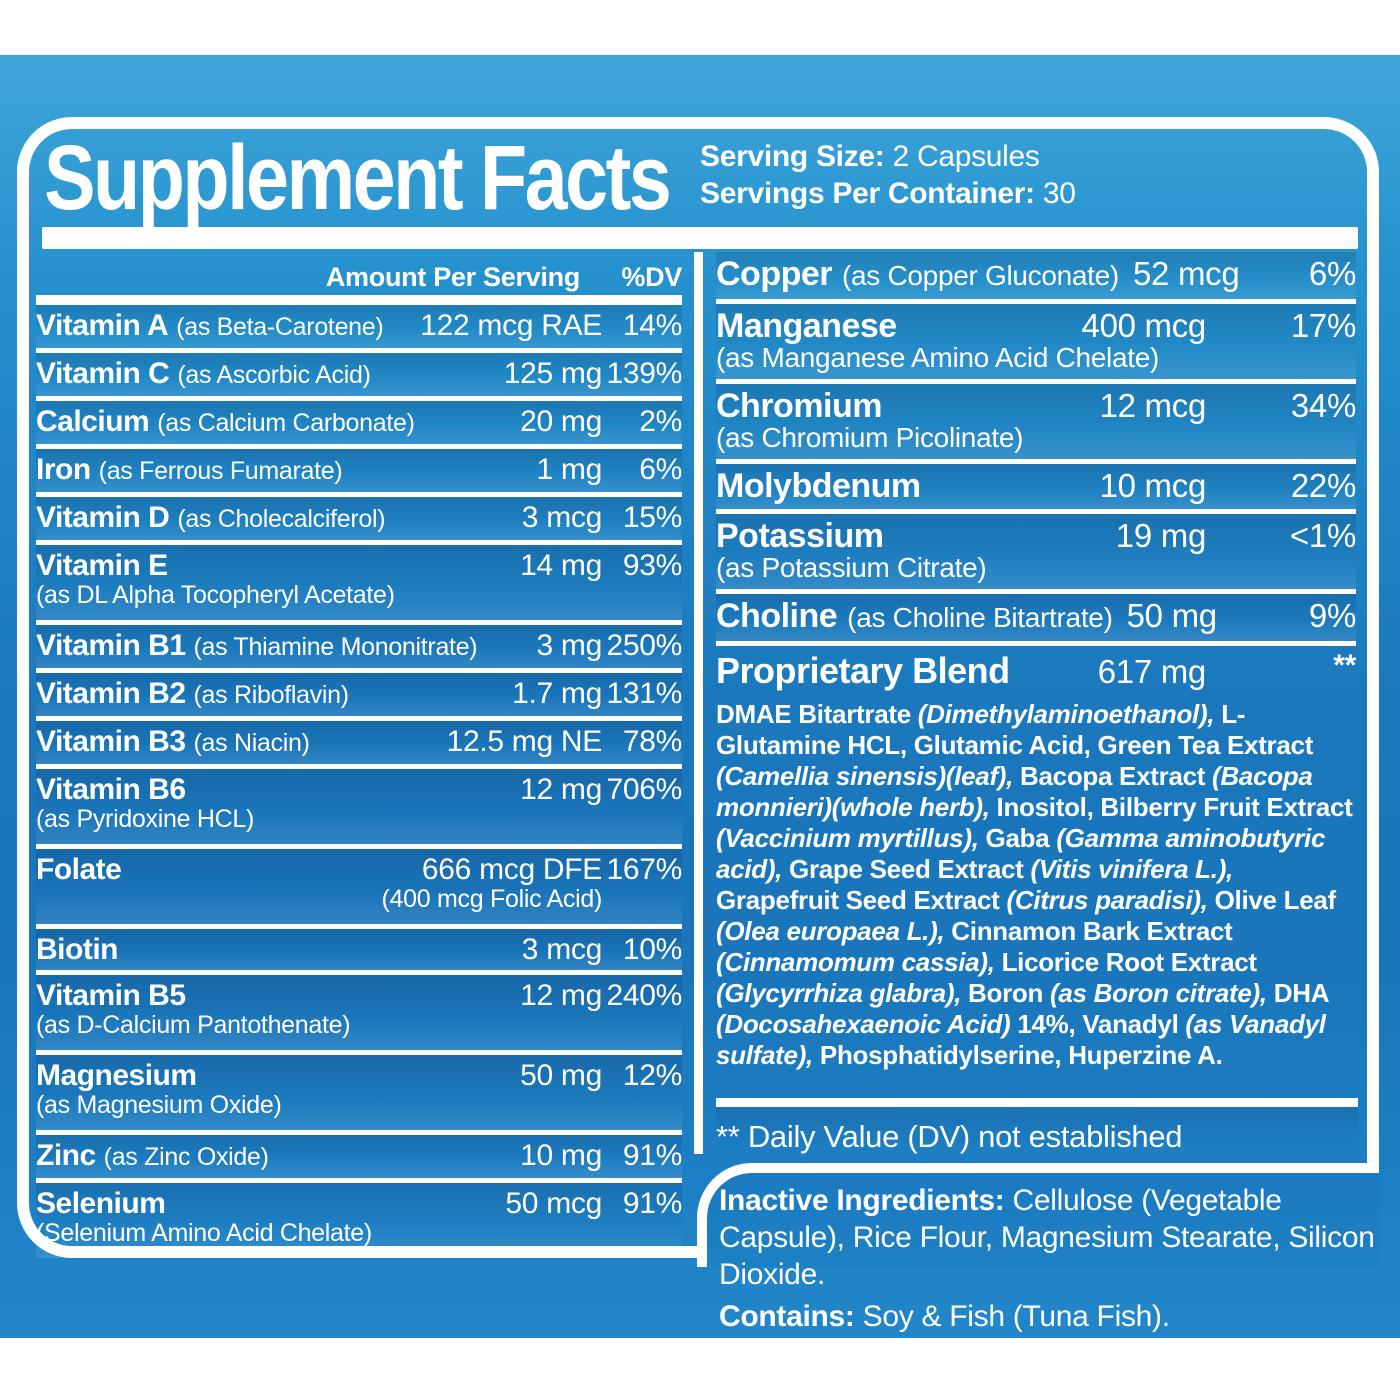  What do you see at coordinates (280, 327) in the screenshot?
I see `nutrient-form: (as Beta-Carotene)` at bounding box center [280, 327].